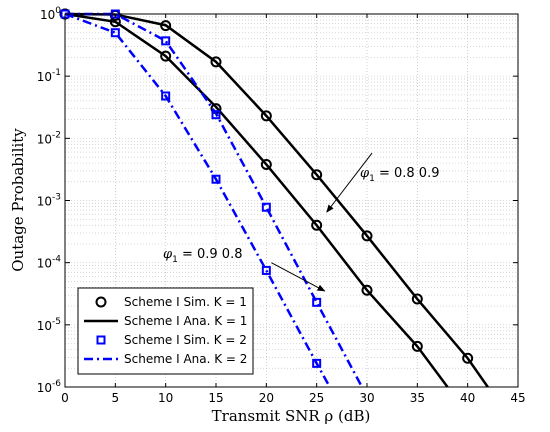 The width and height of the screenshot is (550, 432). I want to click on x-tick-label: 20, so click(266, 398).